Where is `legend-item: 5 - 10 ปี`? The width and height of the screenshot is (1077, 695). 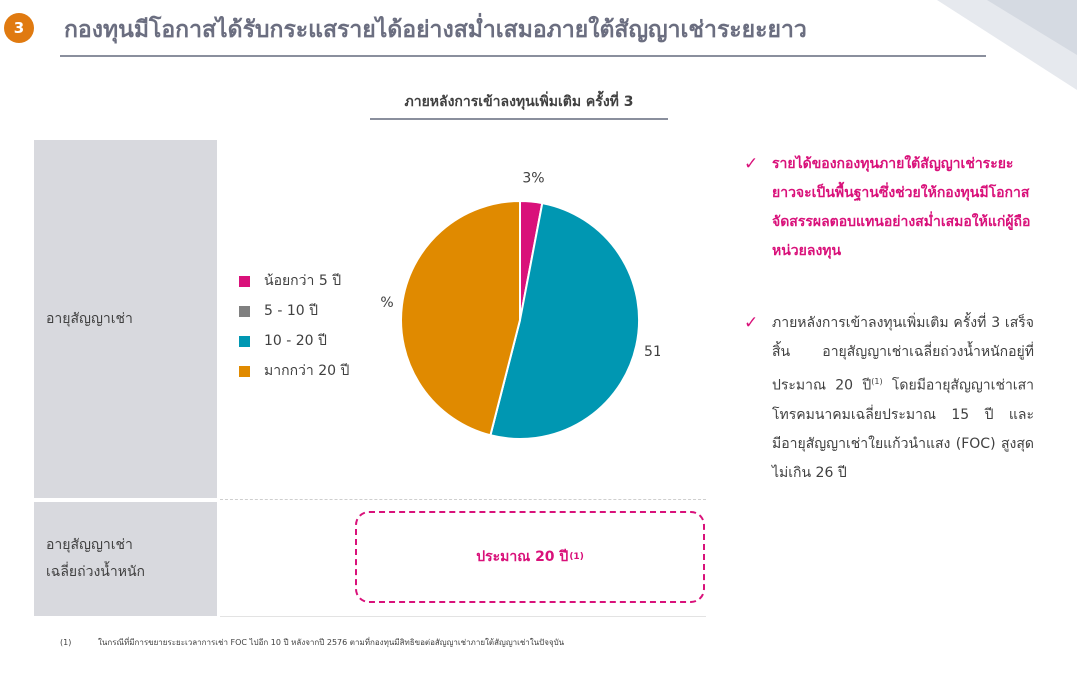 legend-item: 5 - 10 ปี is located at coordinates (294, 311).